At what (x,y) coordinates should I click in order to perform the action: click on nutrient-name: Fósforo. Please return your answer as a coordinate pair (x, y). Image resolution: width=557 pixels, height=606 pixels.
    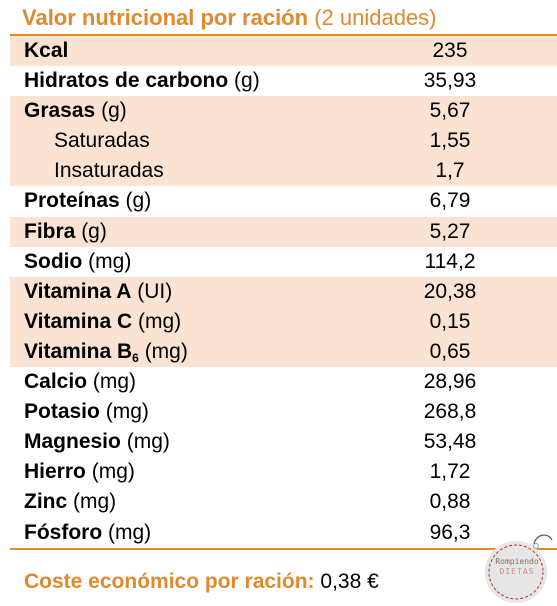
    Looking at the image, I should click on (63, 532).